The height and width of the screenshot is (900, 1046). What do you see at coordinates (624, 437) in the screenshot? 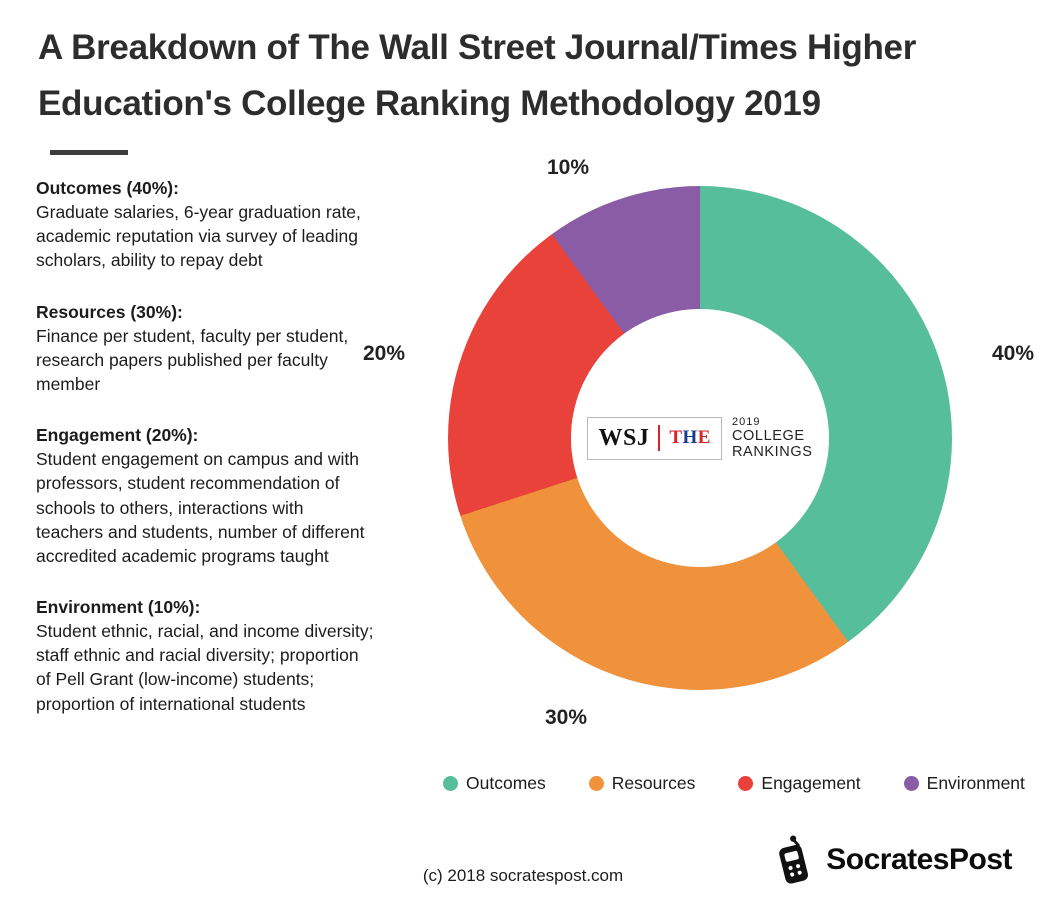
I see `wsj-logo-text: WSJ` at bounding box center [624, 437].